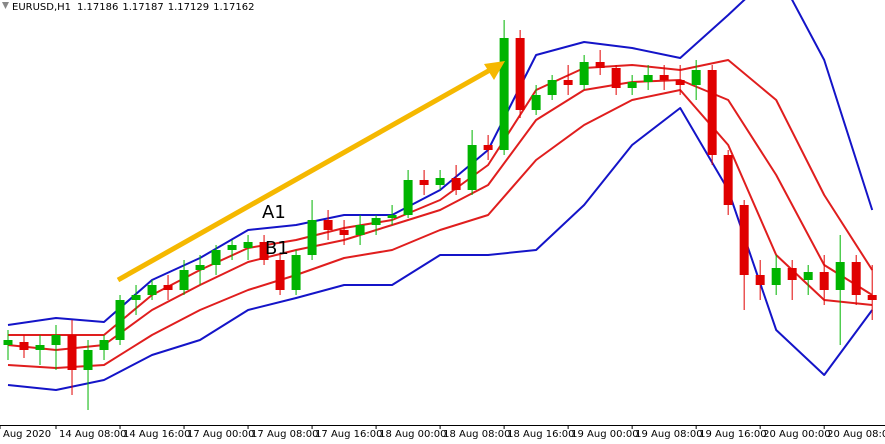  Describe the element at coordinates (233, 7) in the screenshot. I see `ohlc-close: 1.17162` at that location.